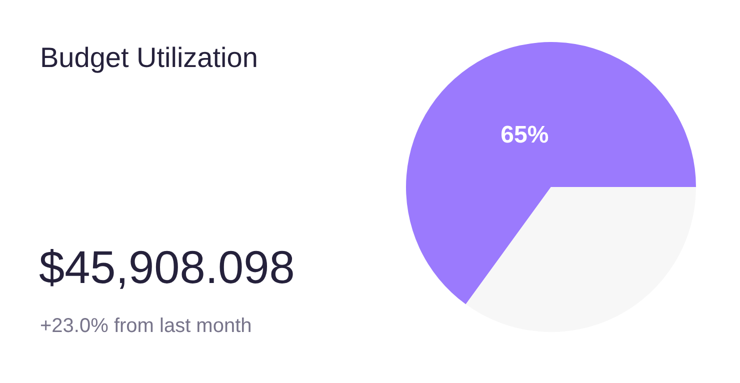 This screenshot has height=383, width=740. What do you see at coordinates (167, 267) in the screenshot?
I see `text: $45,908.098` at bounding box center [167, 267].